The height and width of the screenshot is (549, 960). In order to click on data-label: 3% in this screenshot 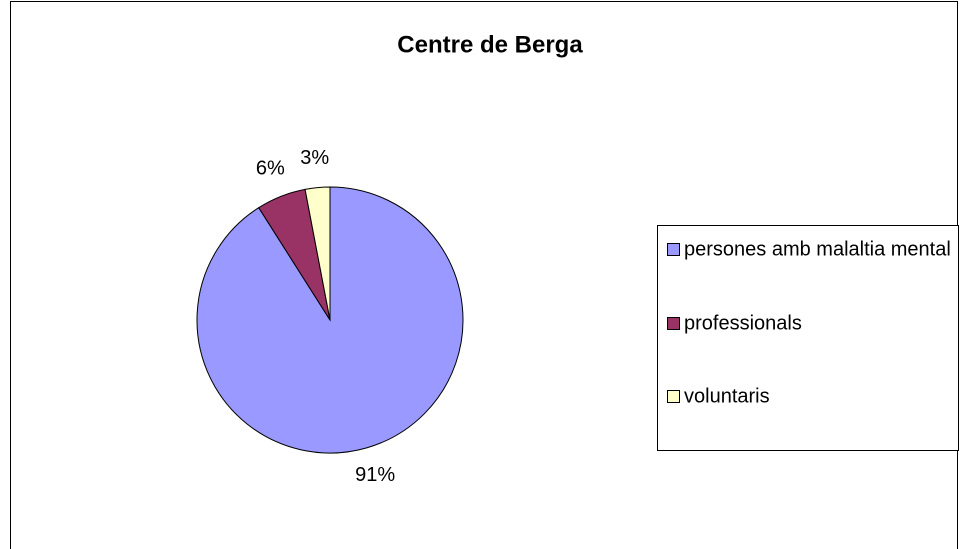, I will do `click(314, 158)`.